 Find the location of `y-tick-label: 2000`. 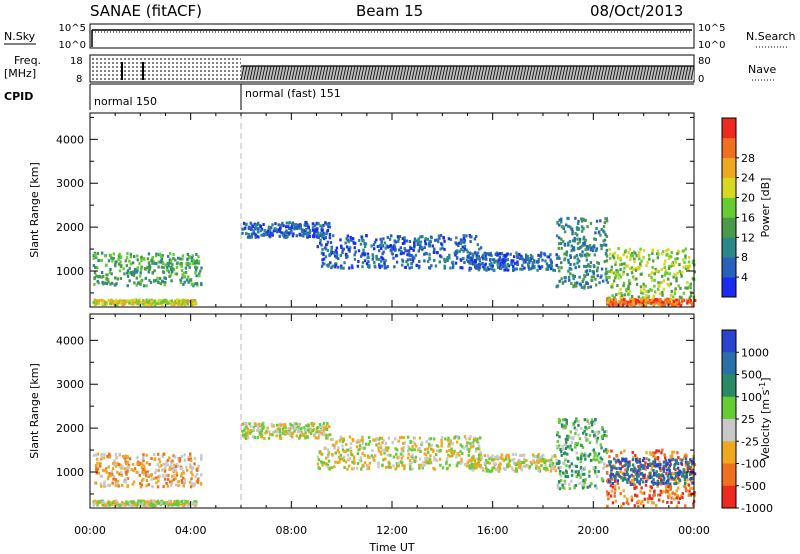

y-tick-label: 2000 is located at coordinates (70, 227).